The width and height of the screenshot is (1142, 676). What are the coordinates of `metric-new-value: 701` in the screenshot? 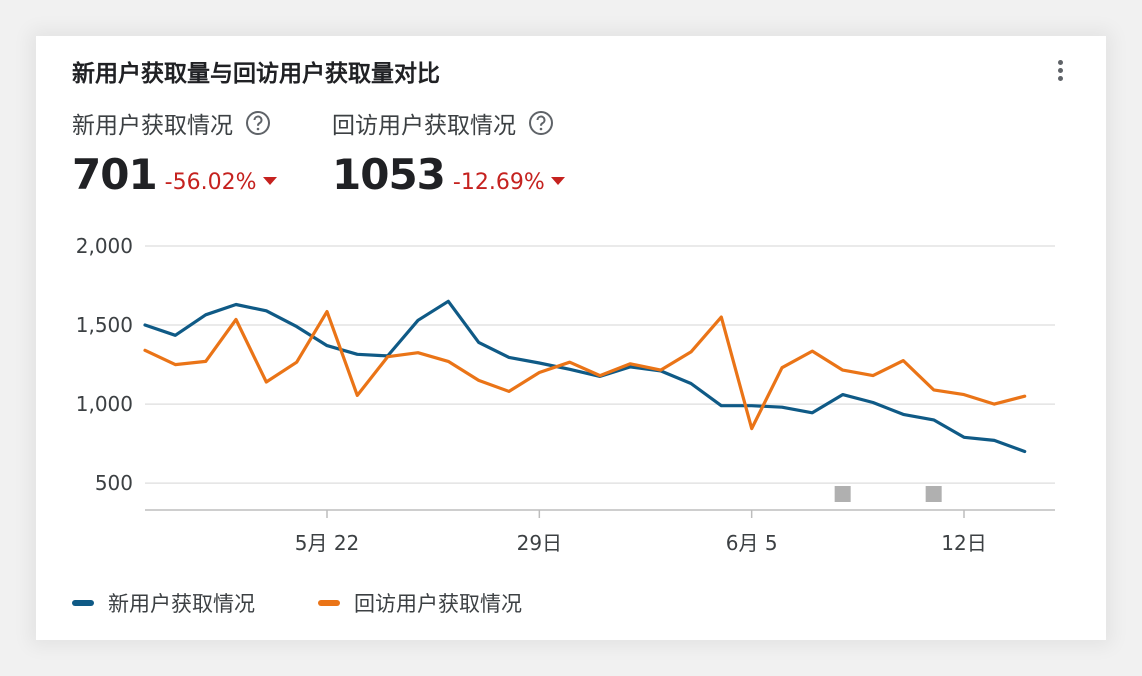 It's located at (115, 174).